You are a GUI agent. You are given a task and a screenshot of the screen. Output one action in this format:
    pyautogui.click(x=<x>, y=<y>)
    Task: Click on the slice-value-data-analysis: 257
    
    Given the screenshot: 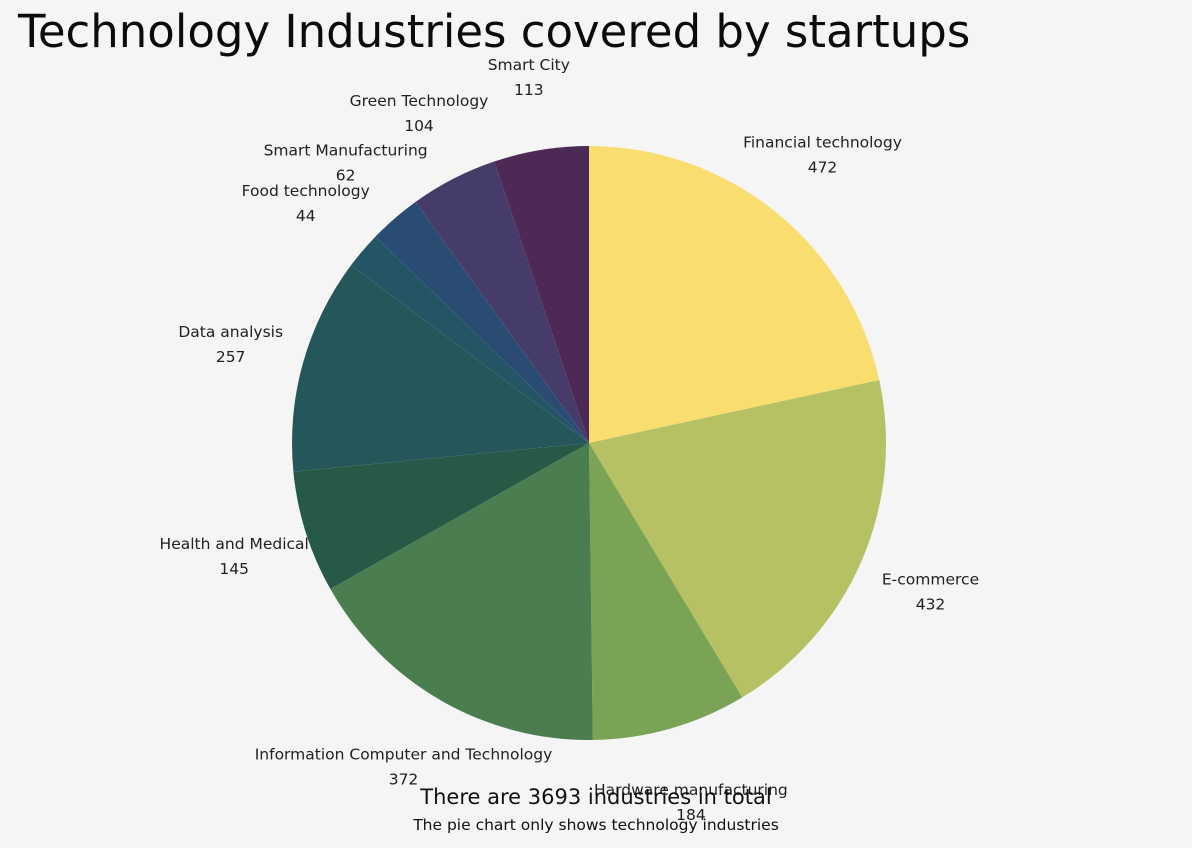 What is the action you would take?
    pyautogui.click(x=231, y=357)
    